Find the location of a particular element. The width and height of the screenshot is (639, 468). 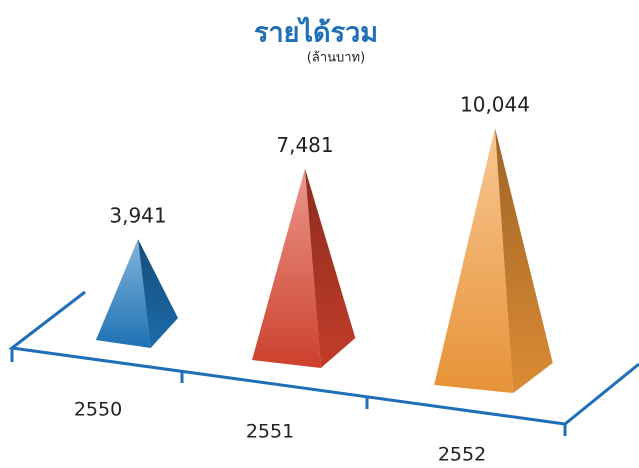

category-label: 2550 is located at coordinates (98, 410).